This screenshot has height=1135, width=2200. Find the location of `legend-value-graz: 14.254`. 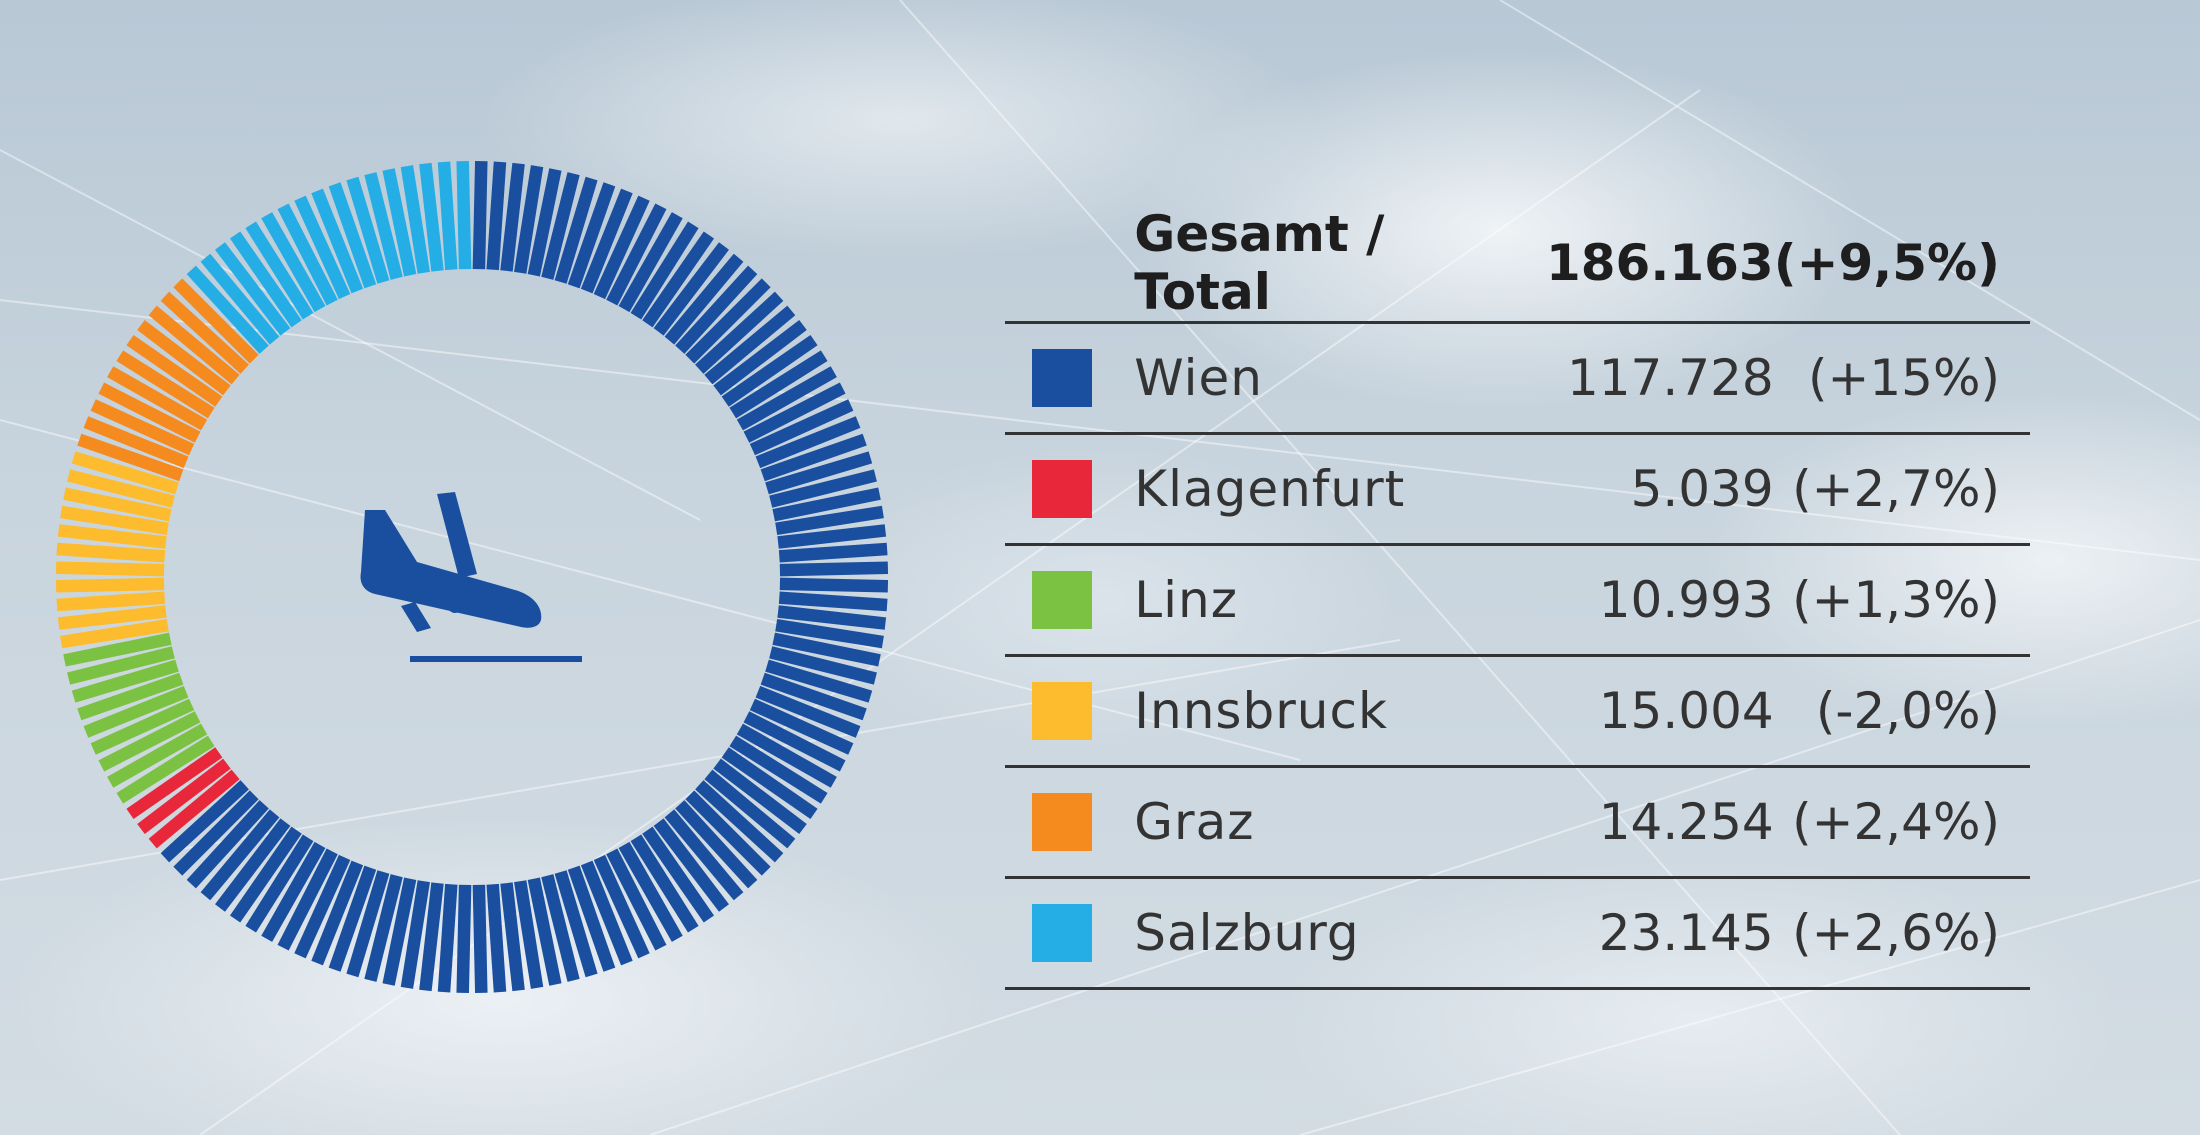

legend-value-graz: 14.254 is located at coordinates (1686, 822).